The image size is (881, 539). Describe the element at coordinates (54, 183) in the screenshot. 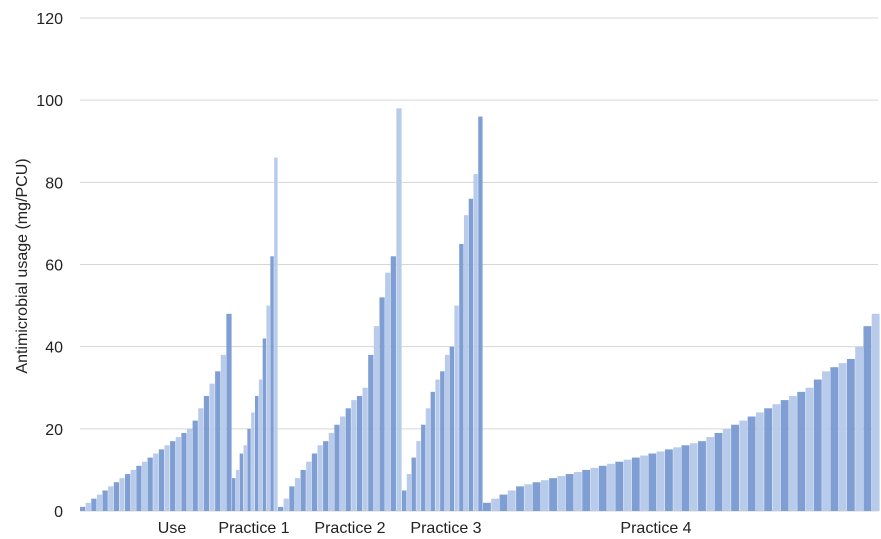

I see `y-tick-label: 80` at that location.